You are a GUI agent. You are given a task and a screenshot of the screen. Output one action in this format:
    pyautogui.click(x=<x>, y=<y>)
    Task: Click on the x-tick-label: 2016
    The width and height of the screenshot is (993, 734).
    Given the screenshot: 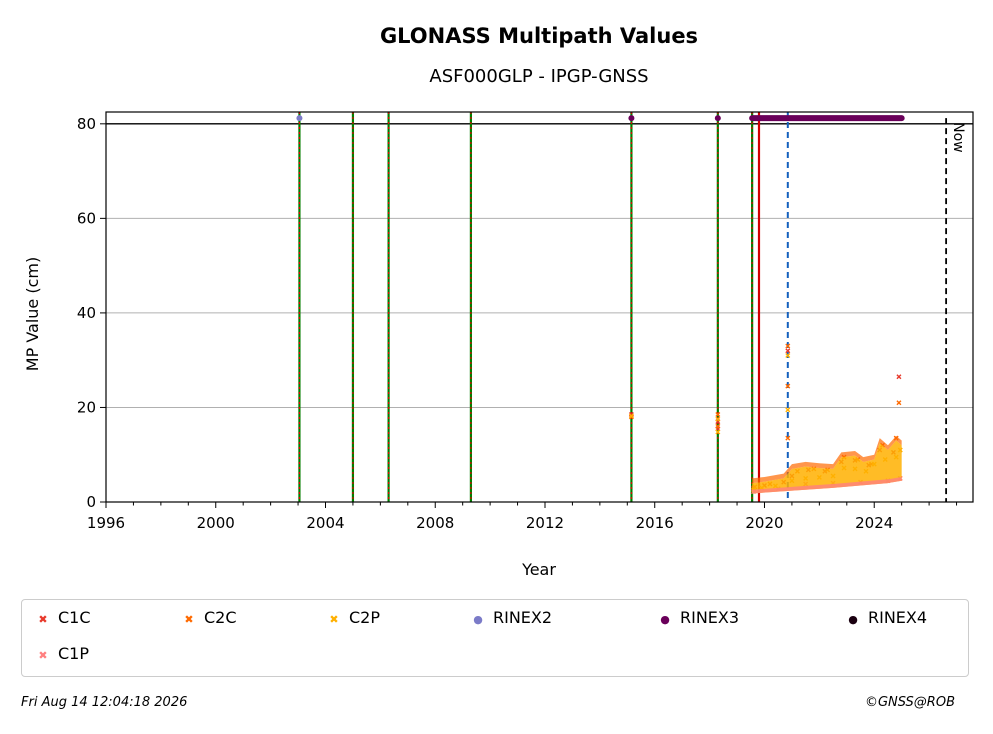 What is the action you would take?
    pyautogui.click(x=655, y=523)
    